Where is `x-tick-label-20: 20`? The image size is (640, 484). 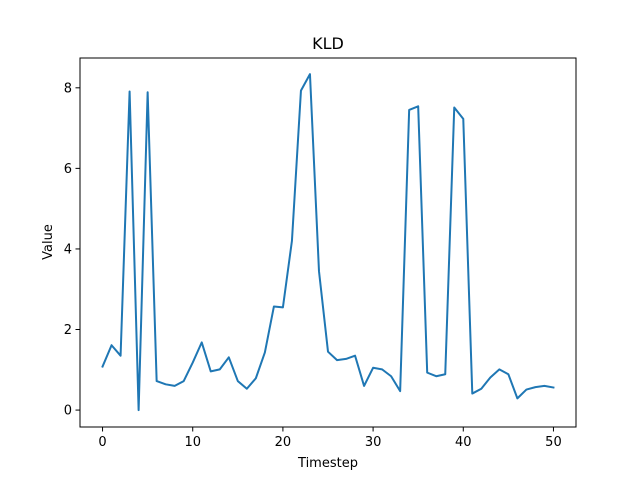
x-tick-label-20: 20 is located at coordinates (283, 442).